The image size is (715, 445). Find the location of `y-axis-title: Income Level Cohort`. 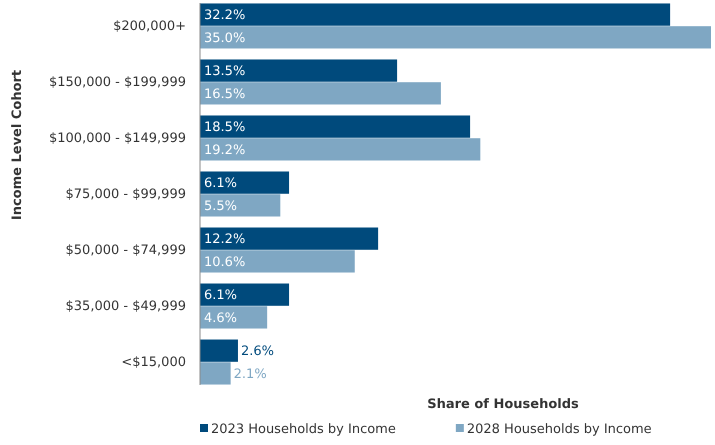

y-axis-title: Income Level Cohort is located at coordinates (17, 145).